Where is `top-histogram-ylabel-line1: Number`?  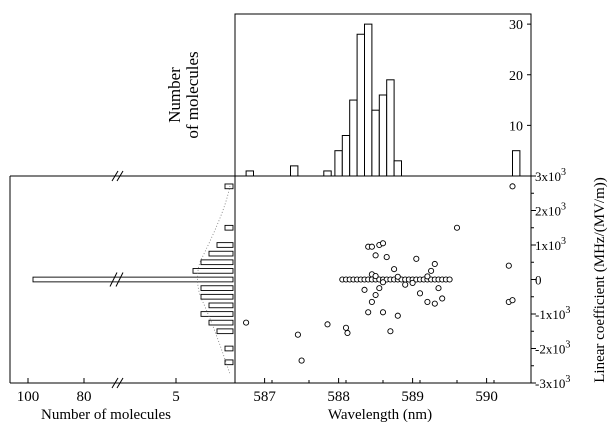 top-histogram-ylabel-line1: Number is located at coordinates (174, 95).